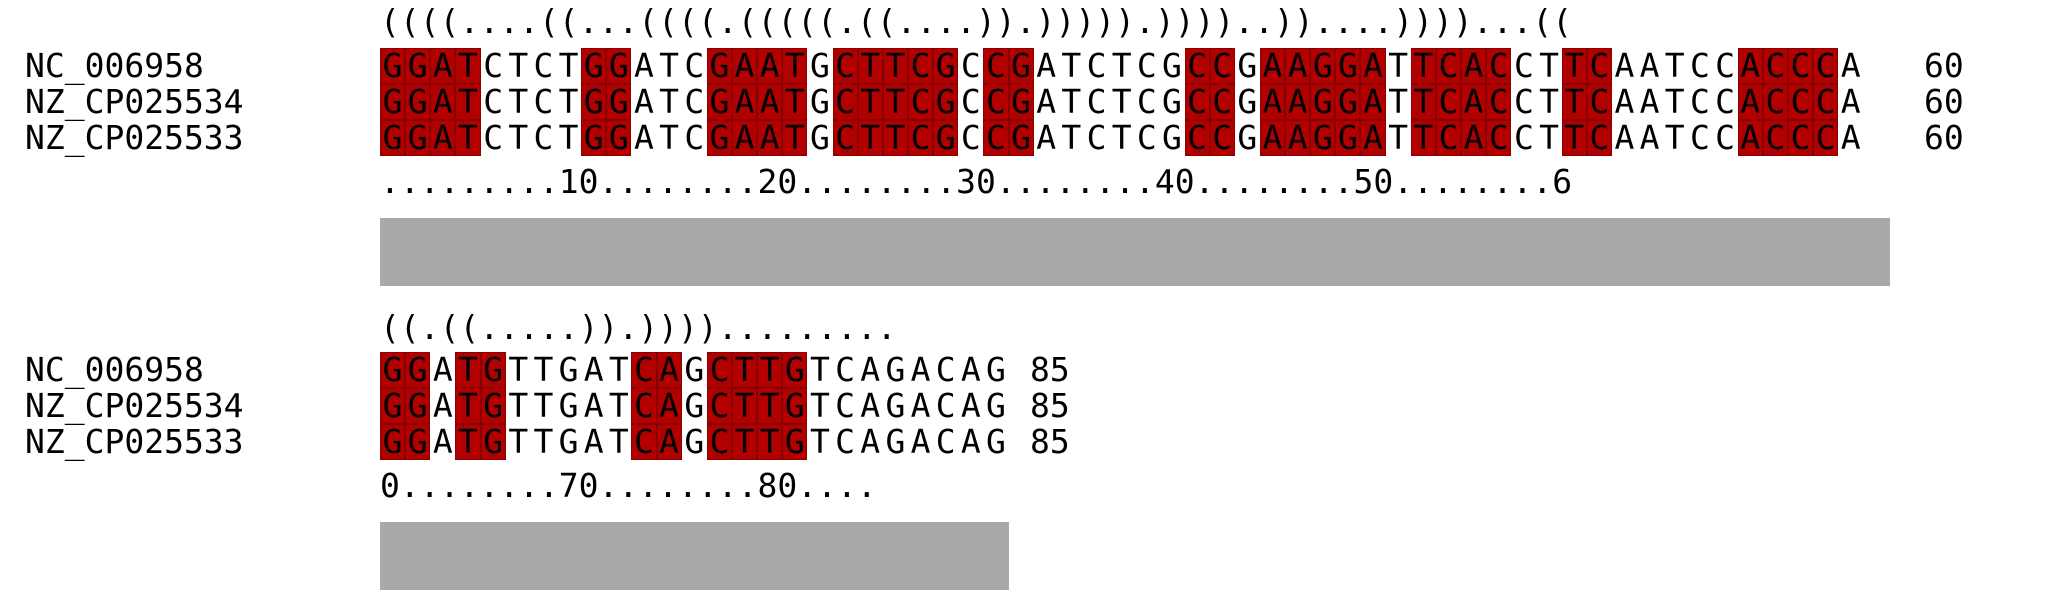 Image resolution: width=2050 pixels, height=612 pixels. What do you see at coordinates (1050, 441) in the screenshot?
I see `sequence-end-position: 85` at bounding box center [1050, 441].